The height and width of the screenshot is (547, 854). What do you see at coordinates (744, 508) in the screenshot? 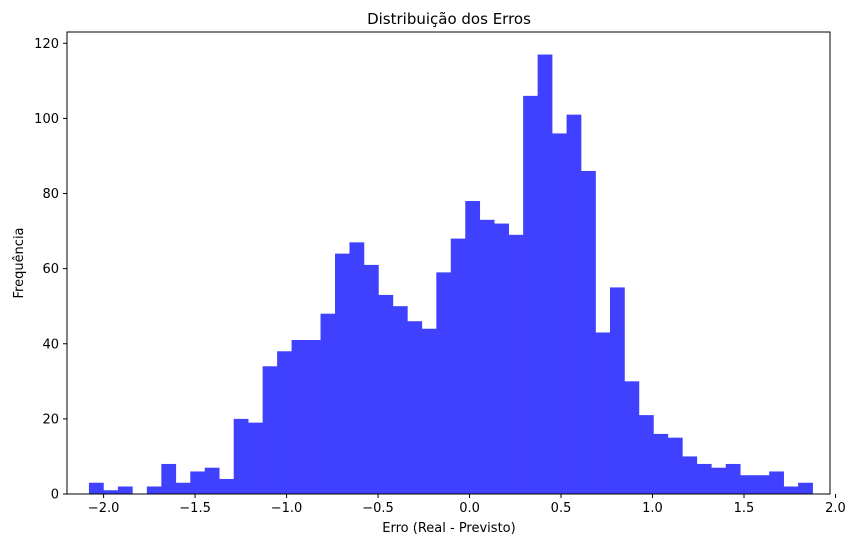
I see `x-tick-label: 1.5` at bounding box center [744, 508].